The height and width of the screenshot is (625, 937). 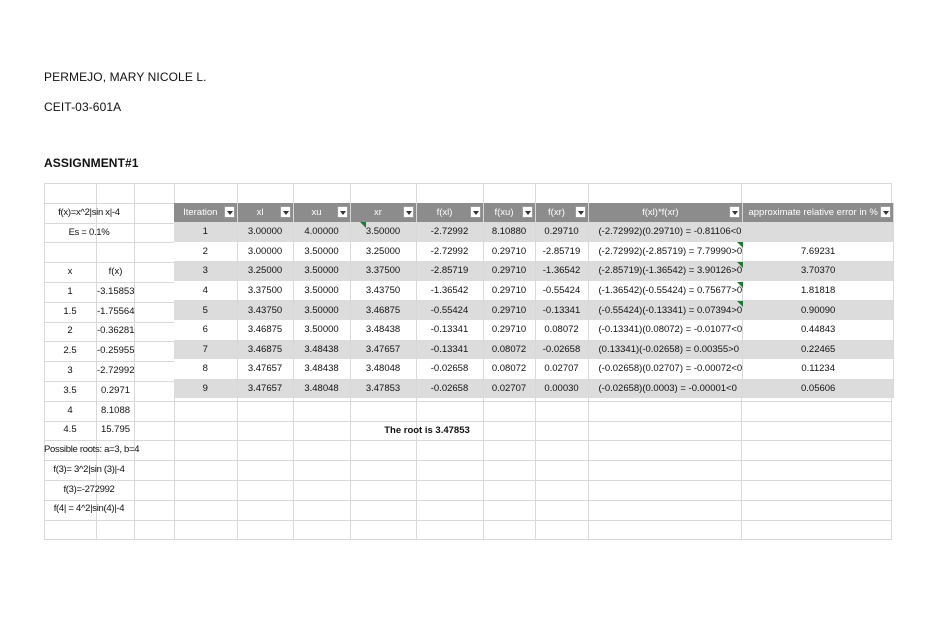 What do you see at coordinates (116, 350) in the screenshot?
I see `fx-value: -0.25955` at bounding box center [116, 350].